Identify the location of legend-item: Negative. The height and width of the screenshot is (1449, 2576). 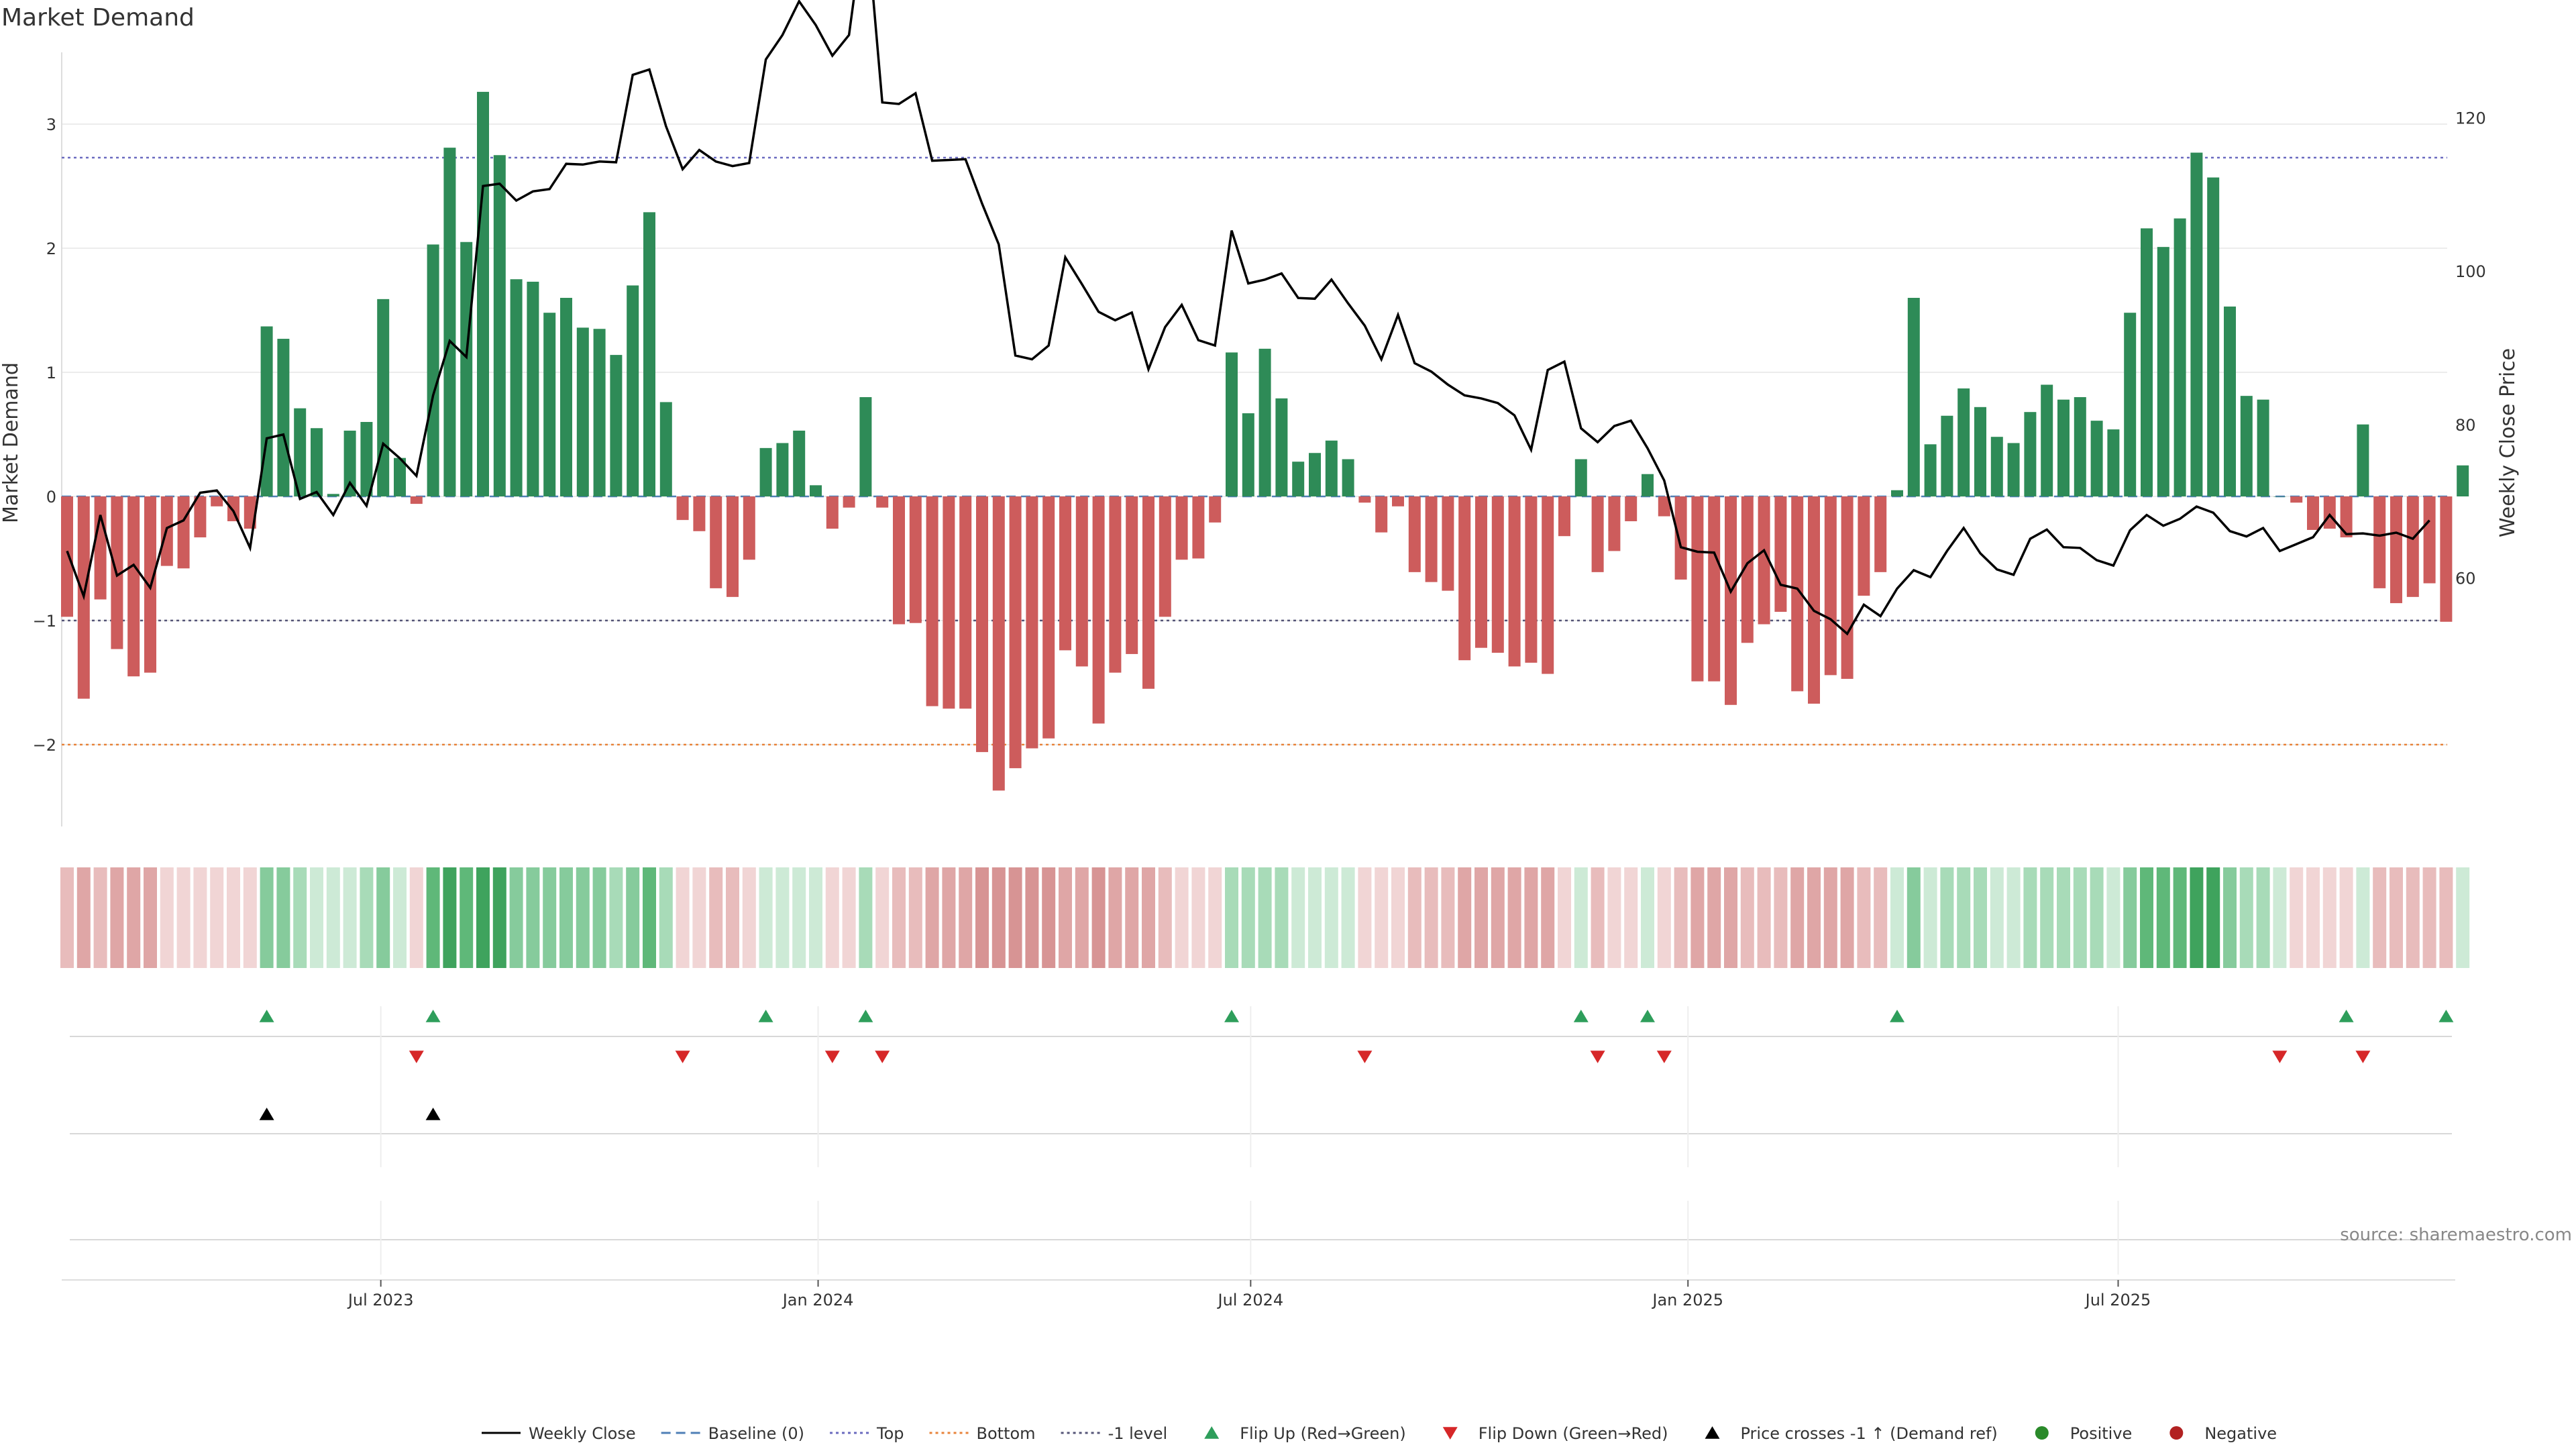
(2223, 1433).